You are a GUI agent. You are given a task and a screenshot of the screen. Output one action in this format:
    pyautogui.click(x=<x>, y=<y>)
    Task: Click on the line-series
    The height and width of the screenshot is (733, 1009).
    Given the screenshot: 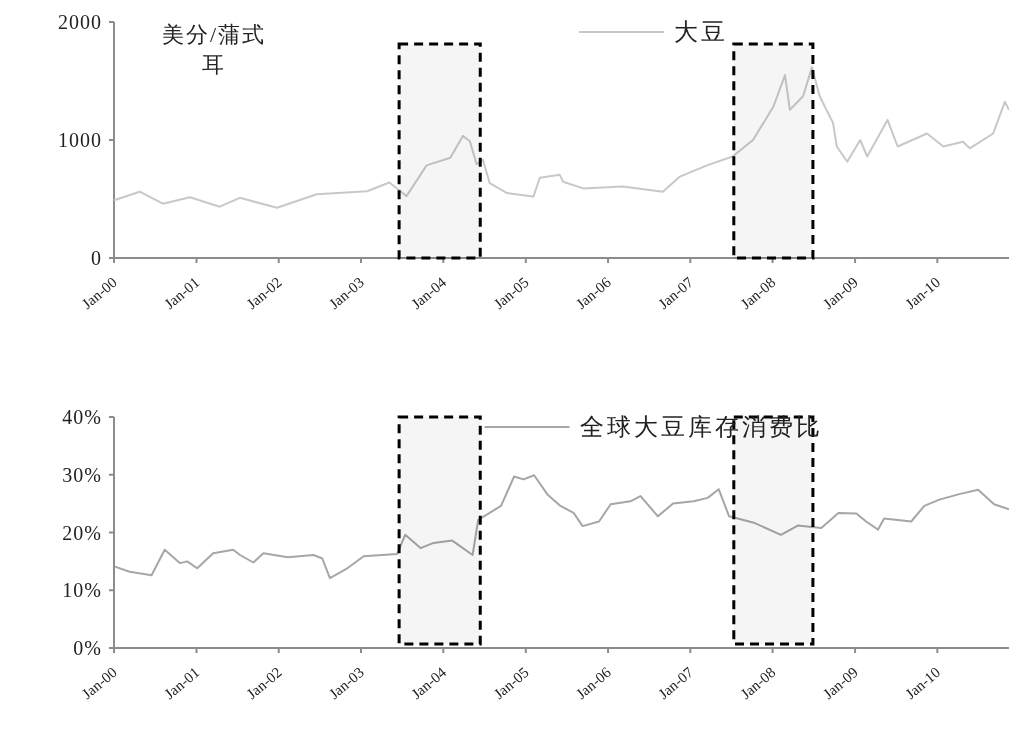 What is the action you would take?
    pyautogui.click(x=561, y=527)
    